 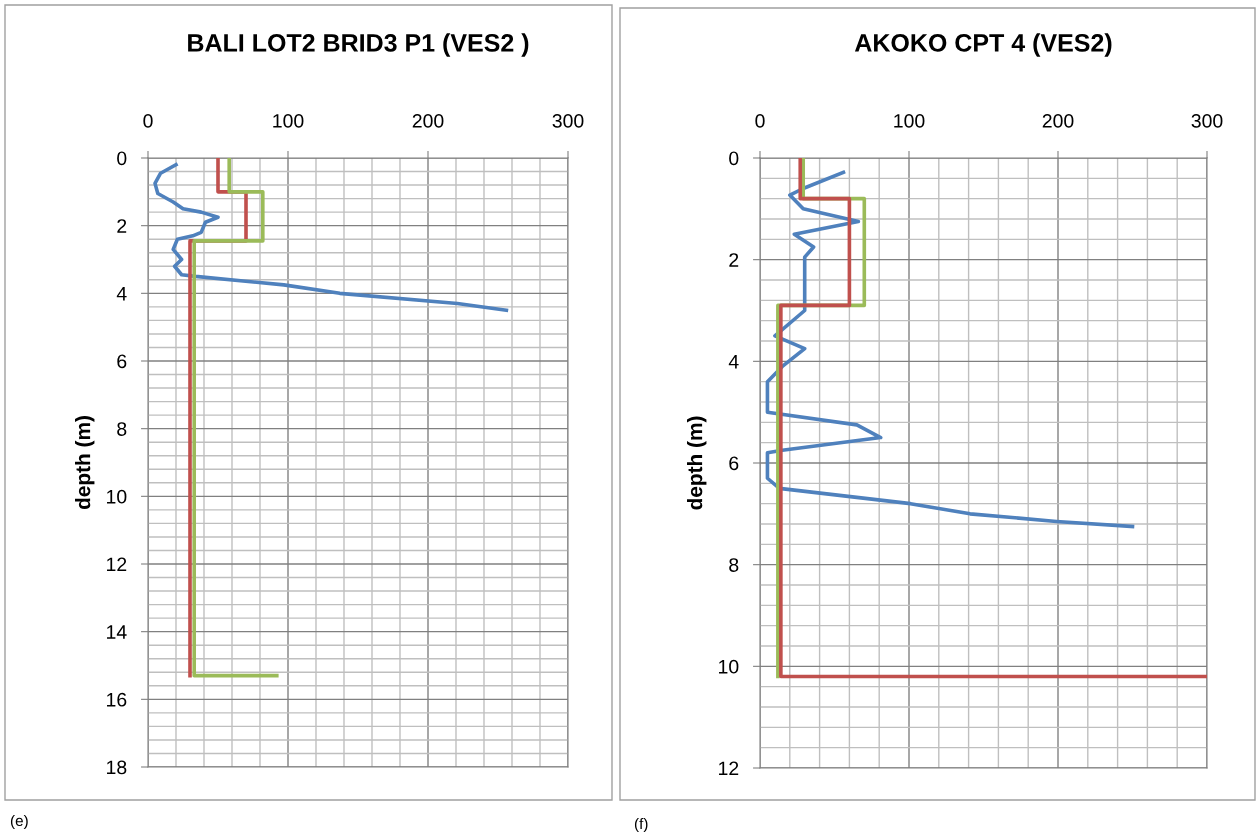 What do you see at coordinates (117, 632) in the screenshot?
I see `y-tick-label: 14` at bounding box center [117, 632].